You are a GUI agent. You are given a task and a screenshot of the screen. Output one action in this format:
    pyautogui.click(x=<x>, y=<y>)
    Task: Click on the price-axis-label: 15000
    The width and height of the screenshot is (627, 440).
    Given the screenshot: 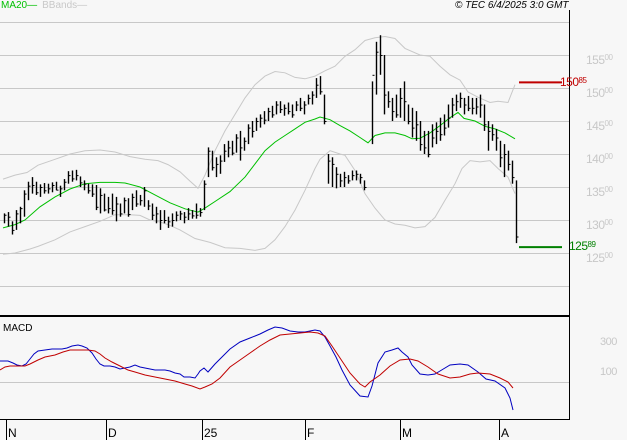 What is the action you would take?
    pyautogui.click(x=599, y=93)
    